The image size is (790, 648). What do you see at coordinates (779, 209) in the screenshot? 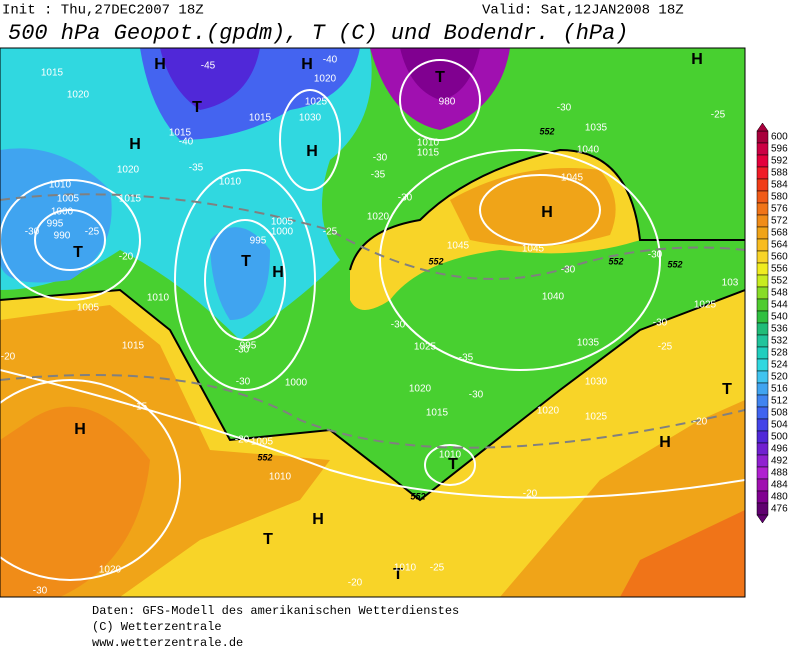
I see `colorbar-label: 576` at bounding box center [779, 209].